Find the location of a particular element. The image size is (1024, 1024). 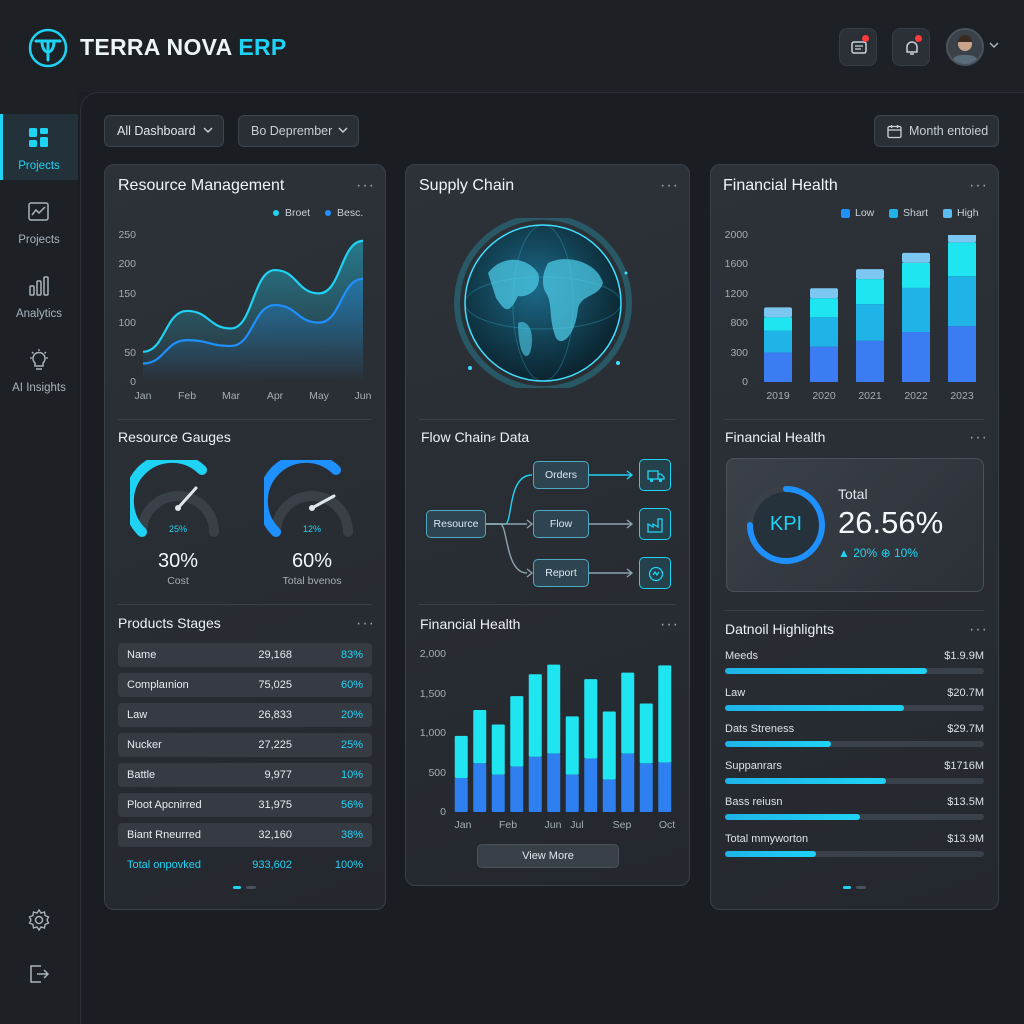

notifications-button is located at coordinates (911, 47).